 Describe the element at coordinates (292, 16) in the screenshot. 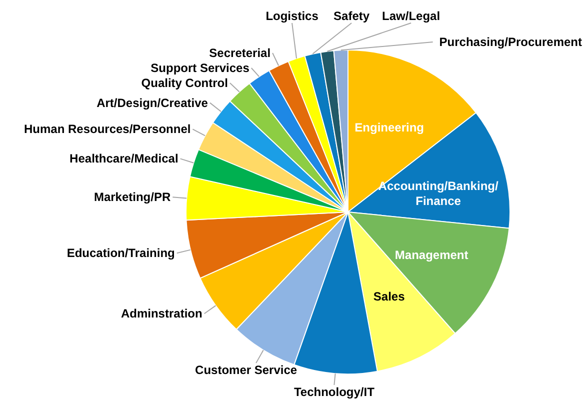

I see `slice-label: Logistics` at that location.